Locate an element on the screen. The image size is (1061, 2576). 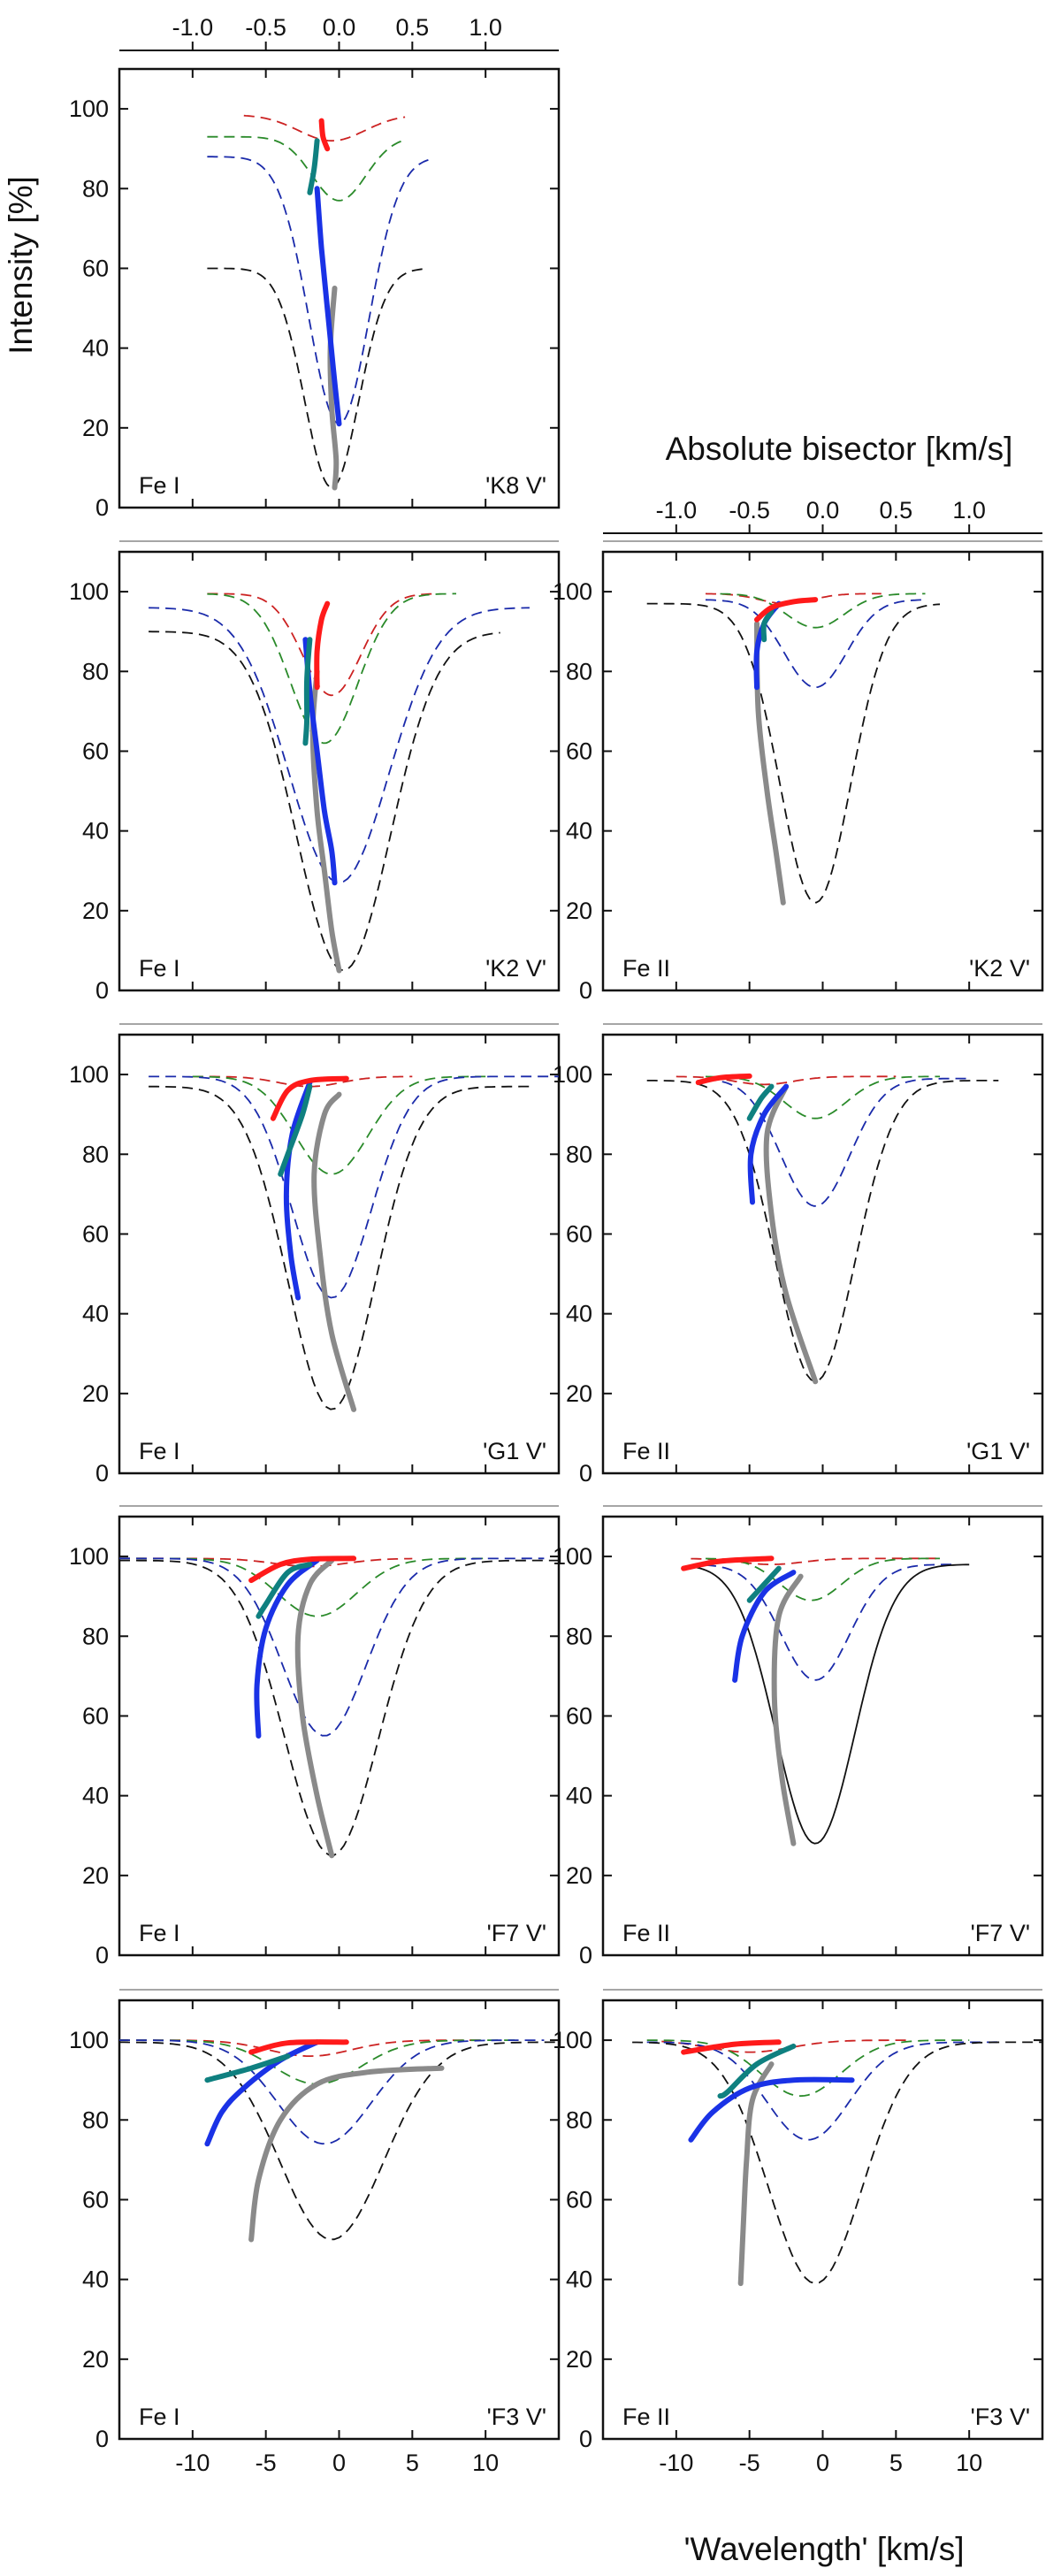
panel-FeI-2: 0 20 40 60 80 100 Fe I 'G1 V' is located at coordinates (315, 1260).